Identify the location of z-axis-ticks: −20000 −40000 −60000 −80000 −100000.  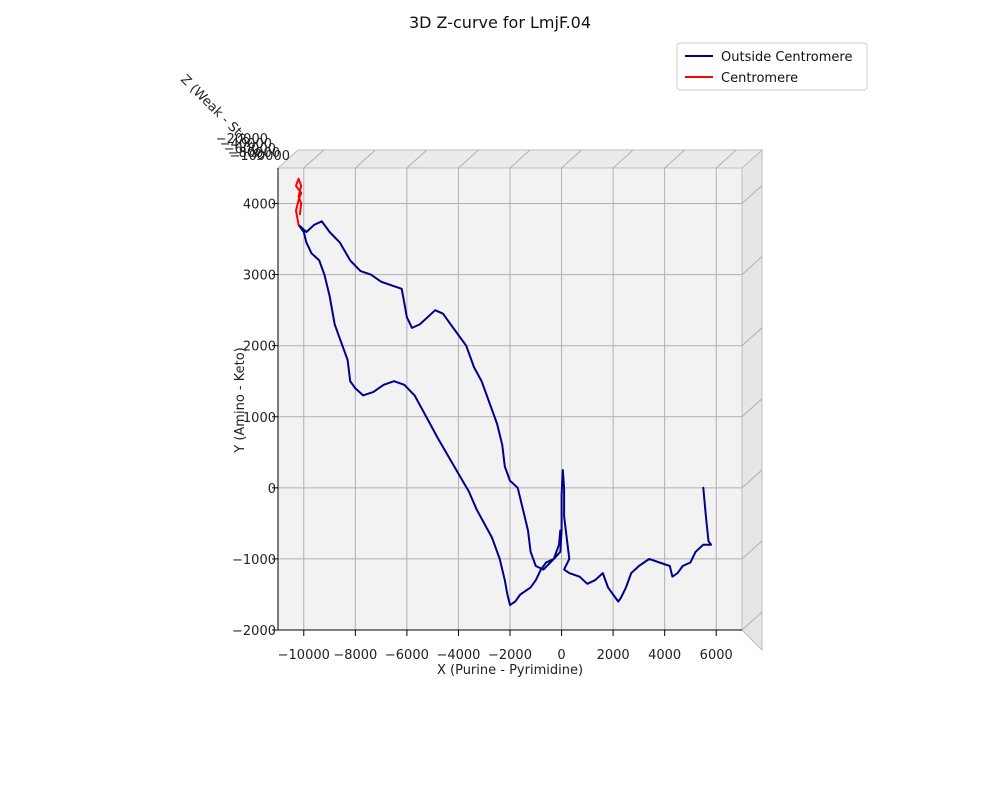
(253, 148).